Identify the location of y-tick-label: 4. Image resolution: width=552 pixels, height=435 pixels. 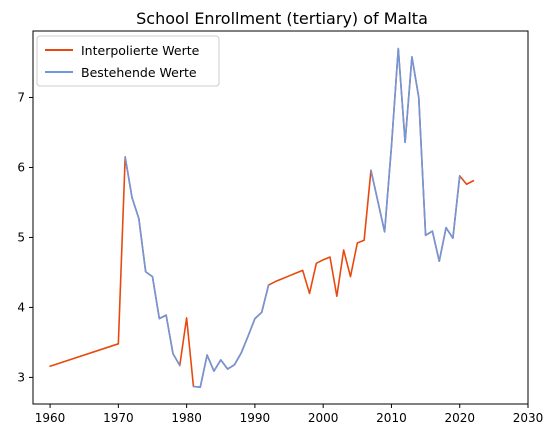
(21, 307).